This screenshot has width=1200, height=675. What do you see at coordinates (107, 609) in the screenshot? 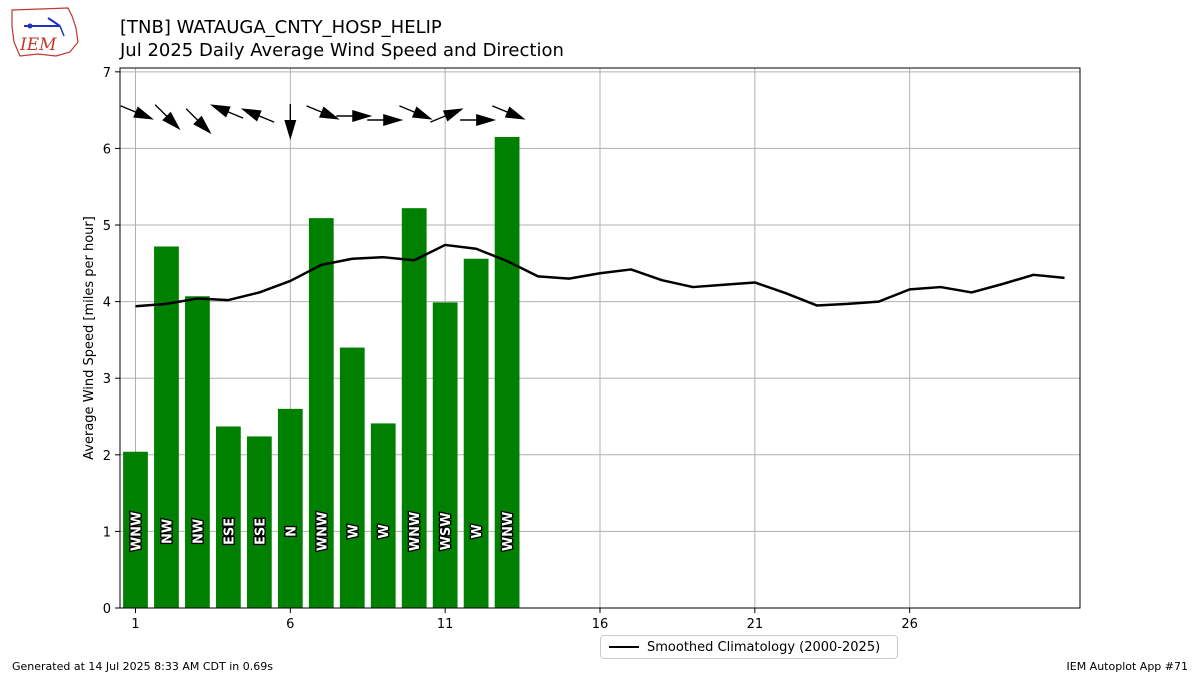
I see `y-tick-label: 0` at bounding box center [107, 609].